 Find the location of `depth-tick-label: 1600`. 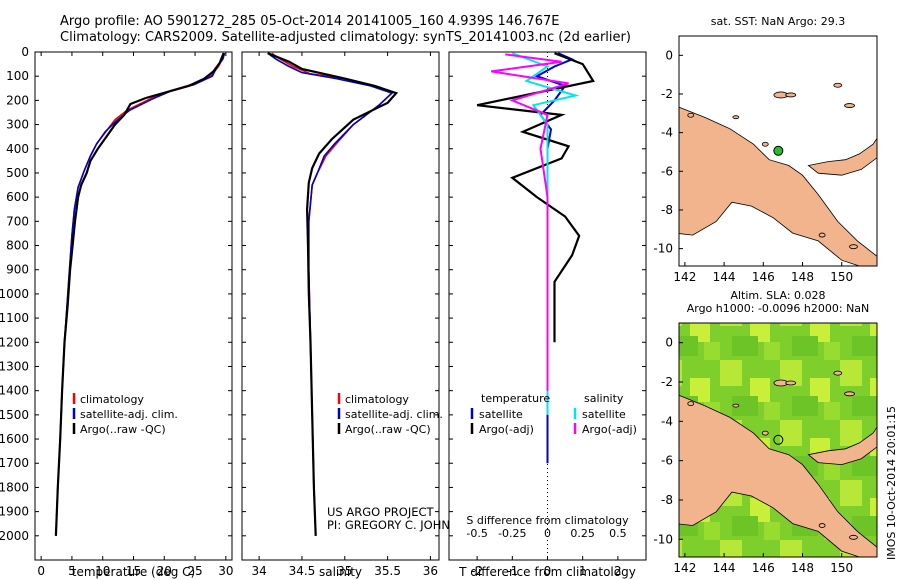

depth-tick-label: 1600 is located at coordinates (14, 439).